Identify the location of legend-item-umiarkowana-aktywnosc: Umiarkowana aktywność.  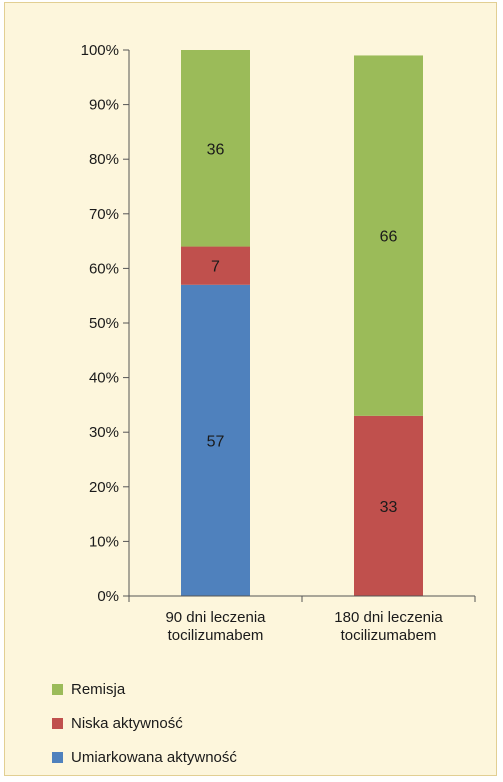
(144, 757).